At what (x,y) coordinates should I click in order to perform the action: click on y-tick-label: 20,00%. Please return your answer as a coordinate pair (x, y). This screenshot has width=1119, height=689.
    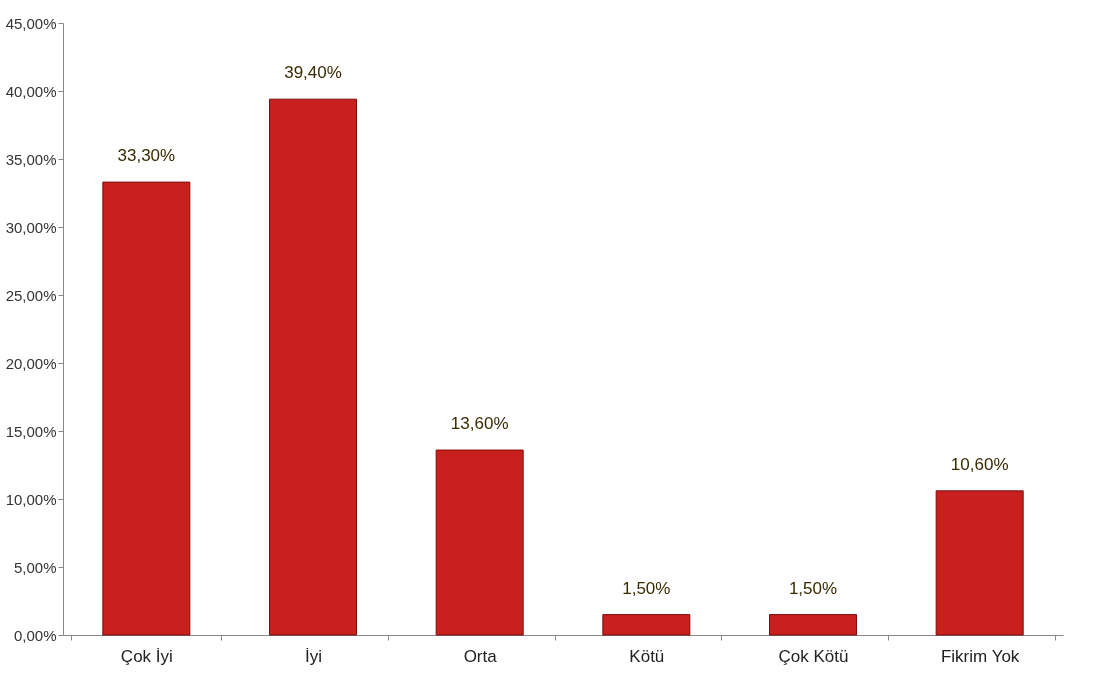
    Looking at the image, I should click on (31, 363).